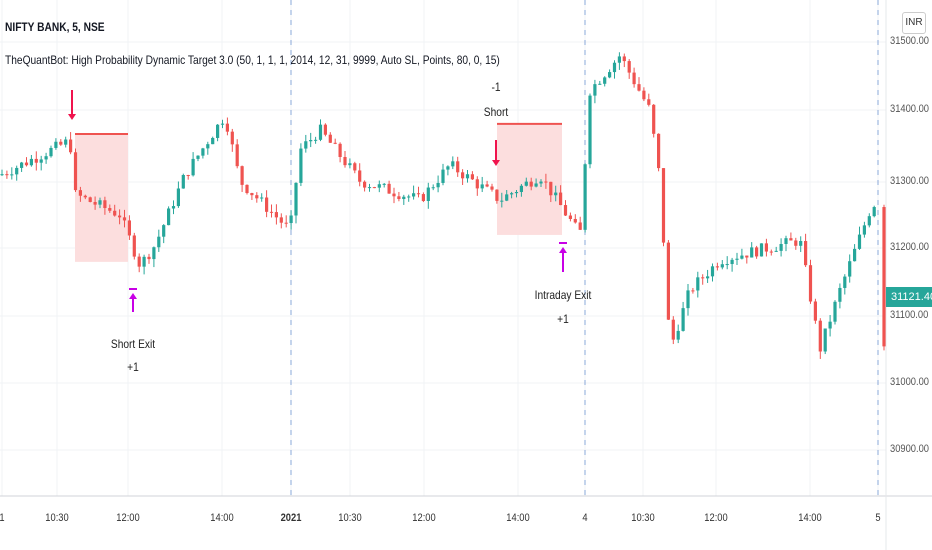 Image resolution: width=932 pixels, height=550 pixels. What do you see at coordinates (910, 382) in the screenshot?
I see `price-axis-label: 31000.00` at bounding box center [910, 382].